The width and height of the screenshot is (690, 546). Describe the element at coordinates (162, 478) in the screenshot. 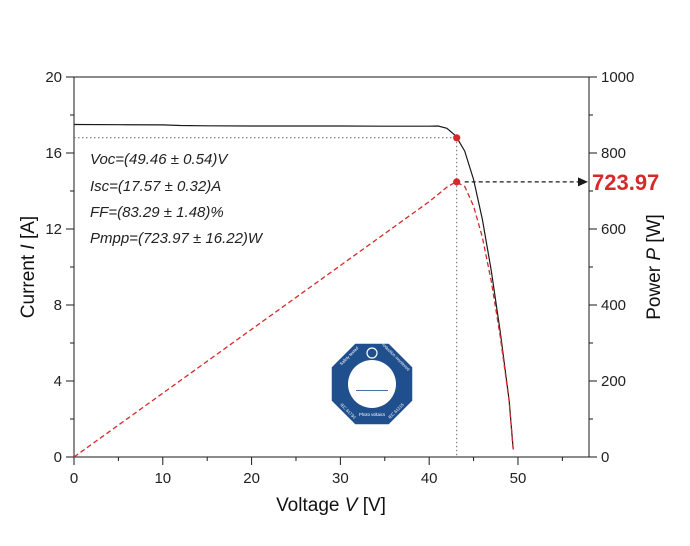

I see `x-tick-label: 10` at that location.